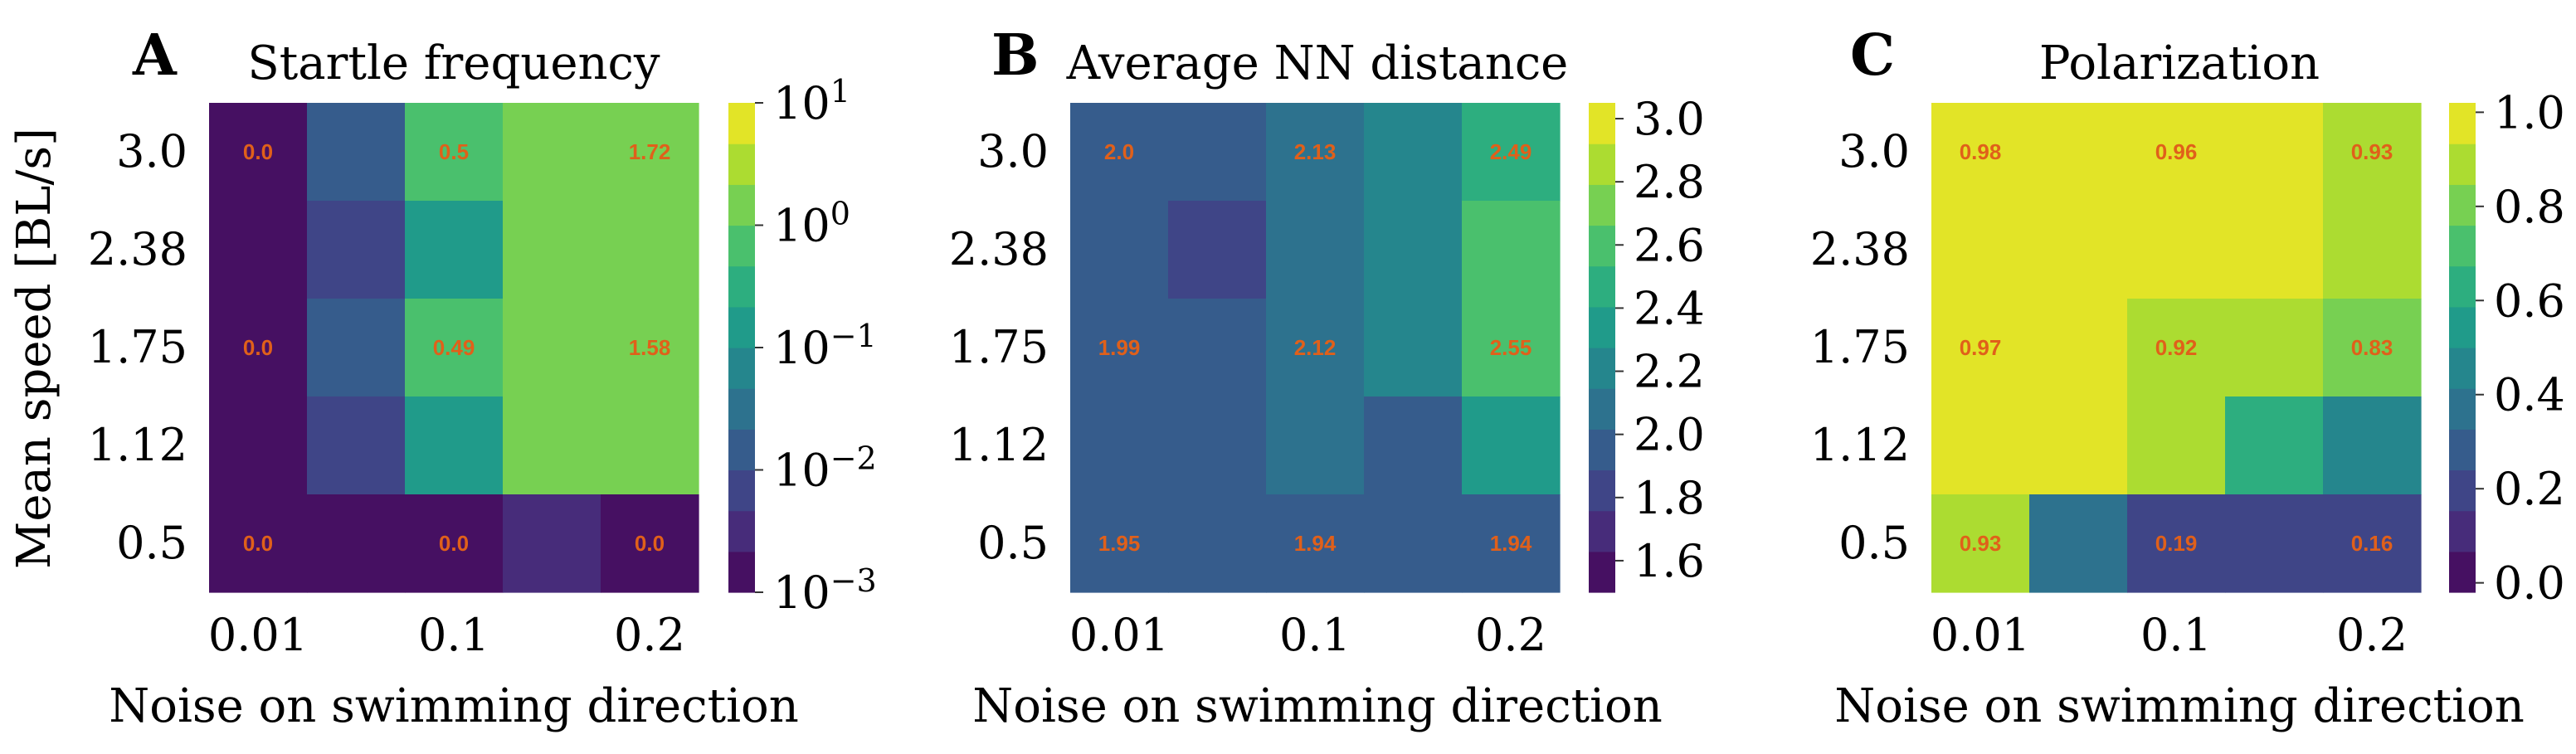  I want to click on cell-annotation: 0.93, so click(2372, 151).